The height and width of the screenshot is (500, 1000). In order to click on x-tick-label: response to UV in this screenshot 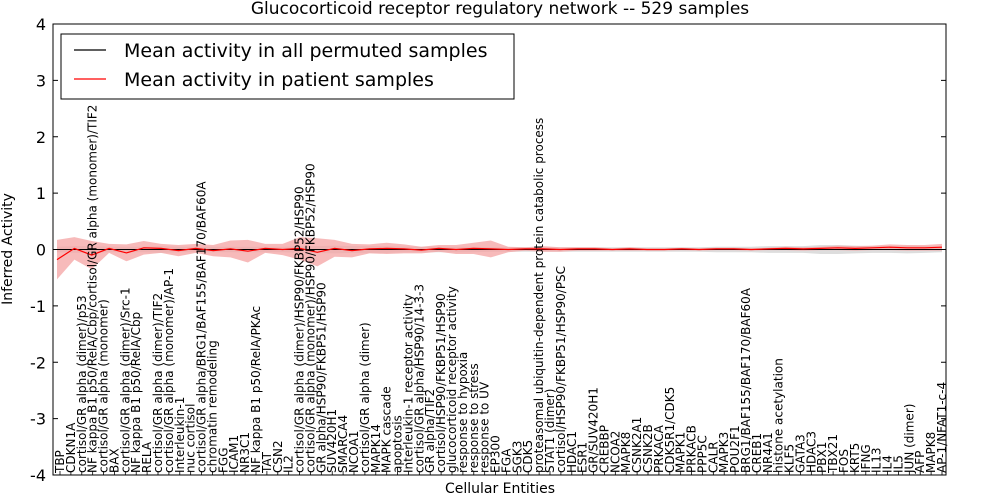, I will do `click(485, 427)`.